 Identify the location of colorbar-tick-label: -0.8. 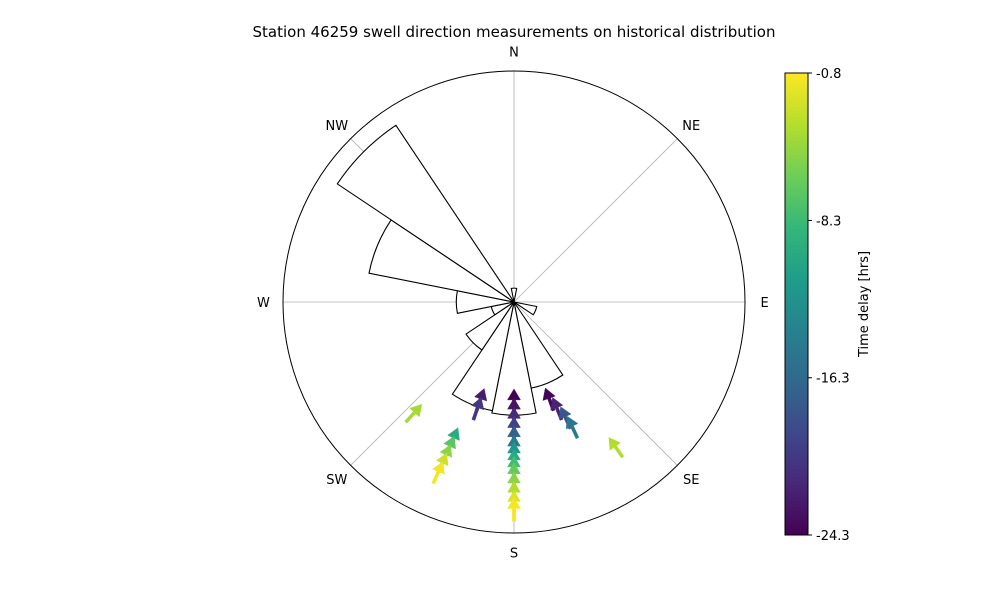
(828, 74).